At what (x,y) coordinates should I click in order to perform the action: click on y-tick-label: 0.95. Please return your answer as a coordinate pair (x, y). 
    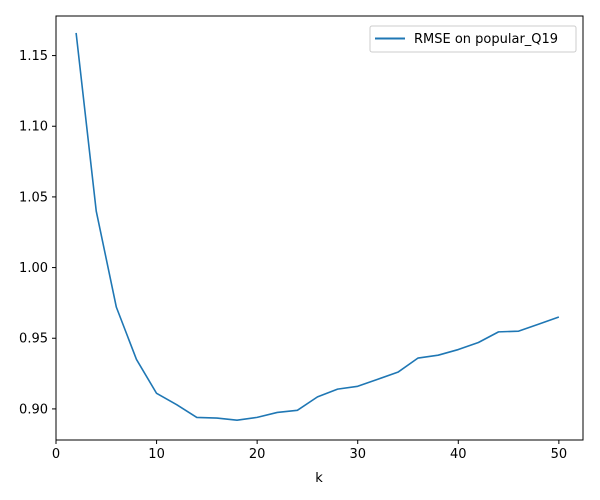
    Looking at the image, I should click on (33, 339).